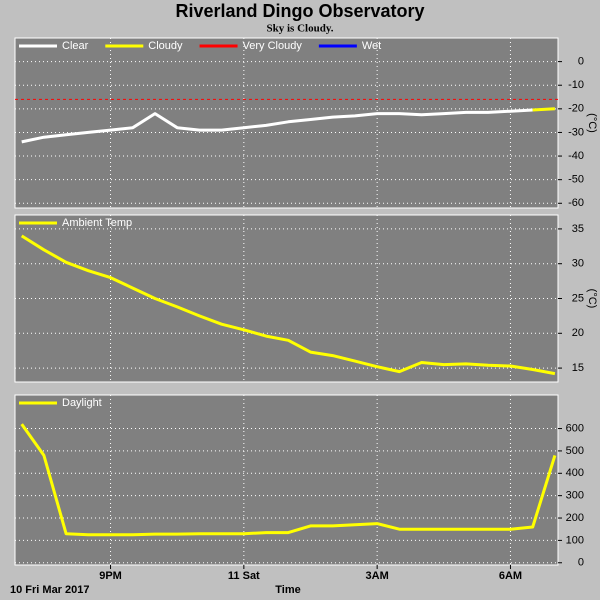 The image size is (600, 600). Describe the element at coordinates (299, 11) in the screenshot. I see `chart-title: Riverland Dingo Observatory` at that location.